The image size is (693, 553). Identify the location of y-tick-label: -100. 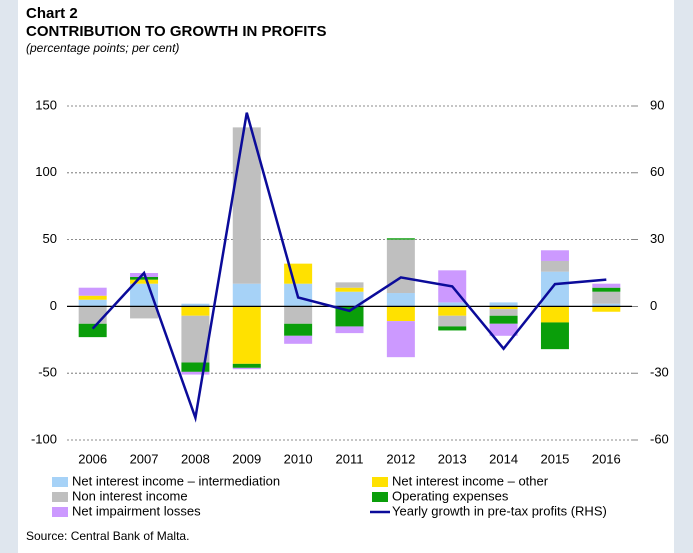
(44, 438).